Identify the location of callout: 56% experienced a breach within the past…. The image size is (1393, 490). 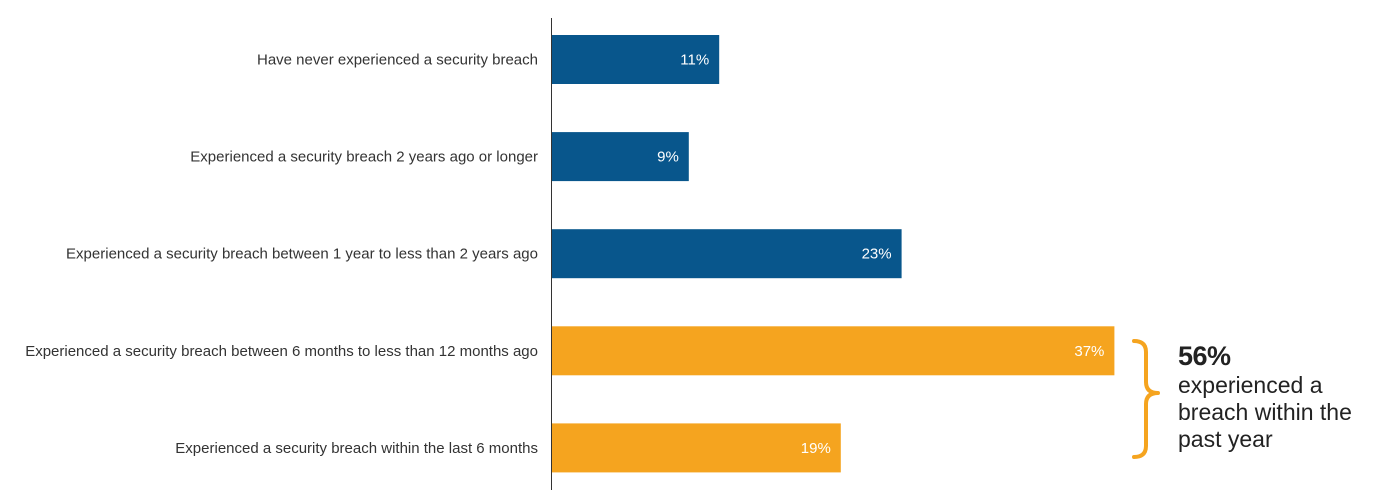
(1283, 396).